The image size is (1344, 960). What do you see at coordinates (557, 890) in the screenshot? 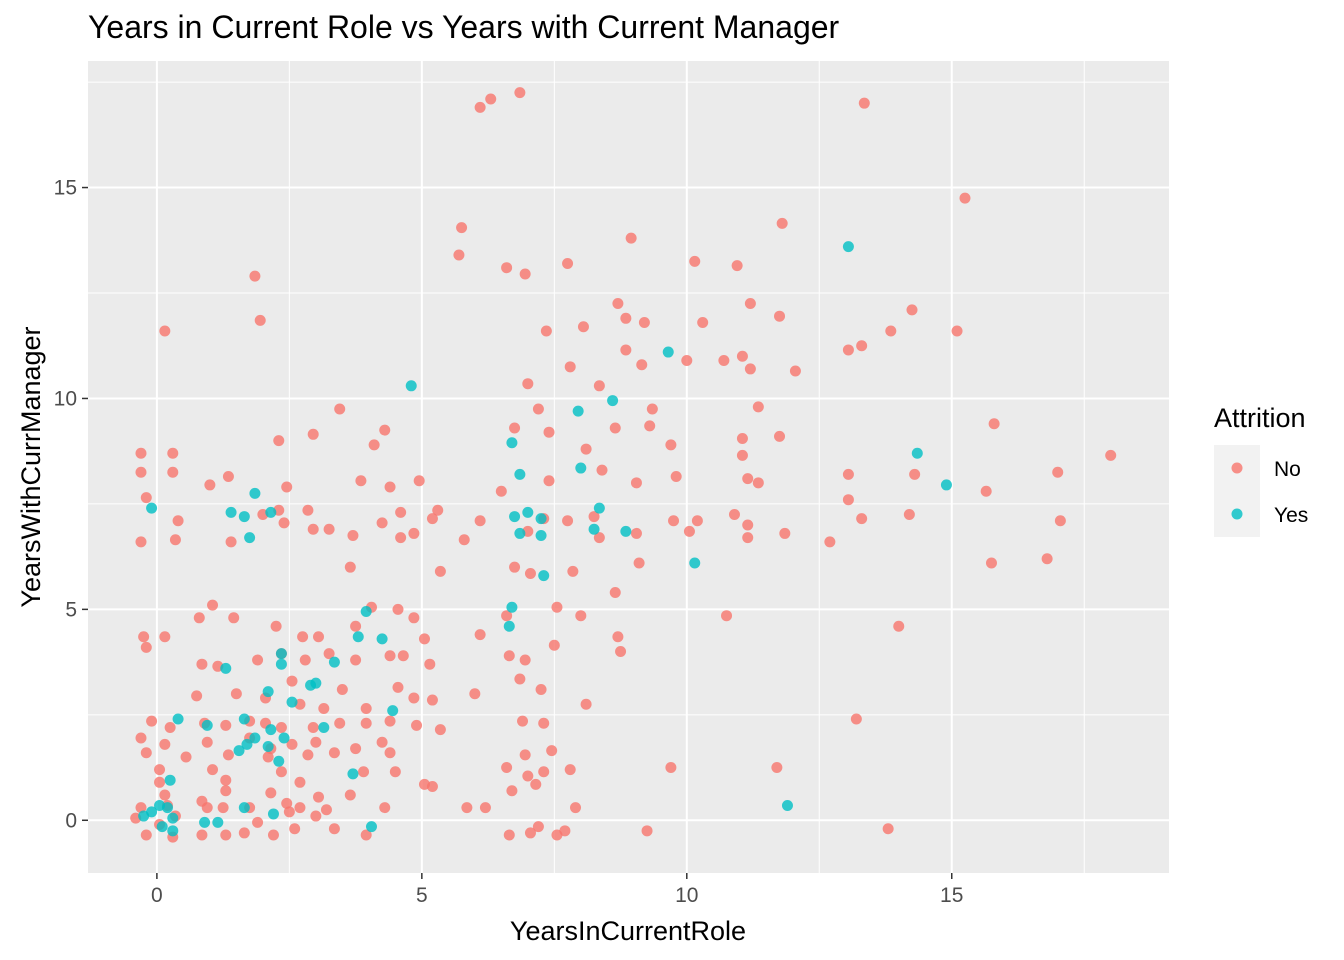
I see `x-axis: 0 5 10 15` at bounding box center [557, 890].